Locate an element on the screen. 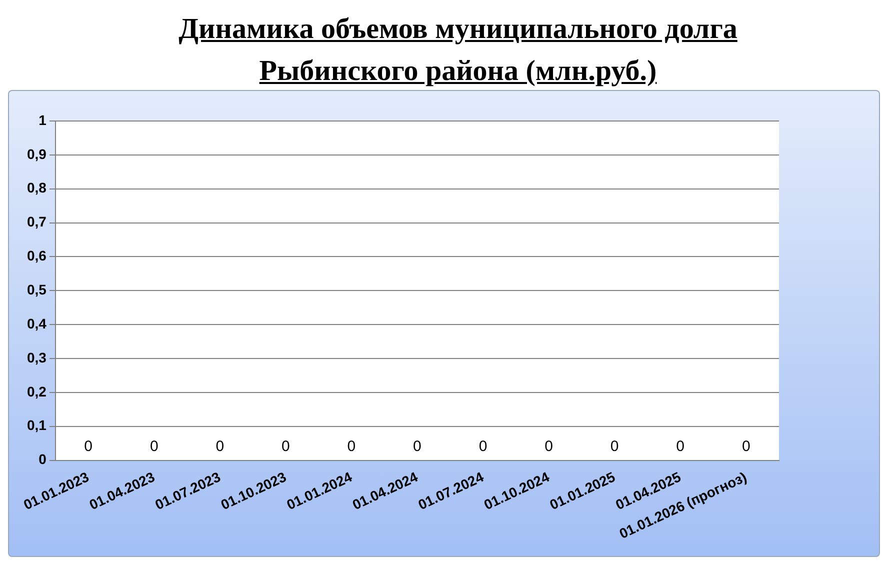 This screenshot has width=886, height=563. y-tick-label: 0,5 is located at coordinates (36, 289).